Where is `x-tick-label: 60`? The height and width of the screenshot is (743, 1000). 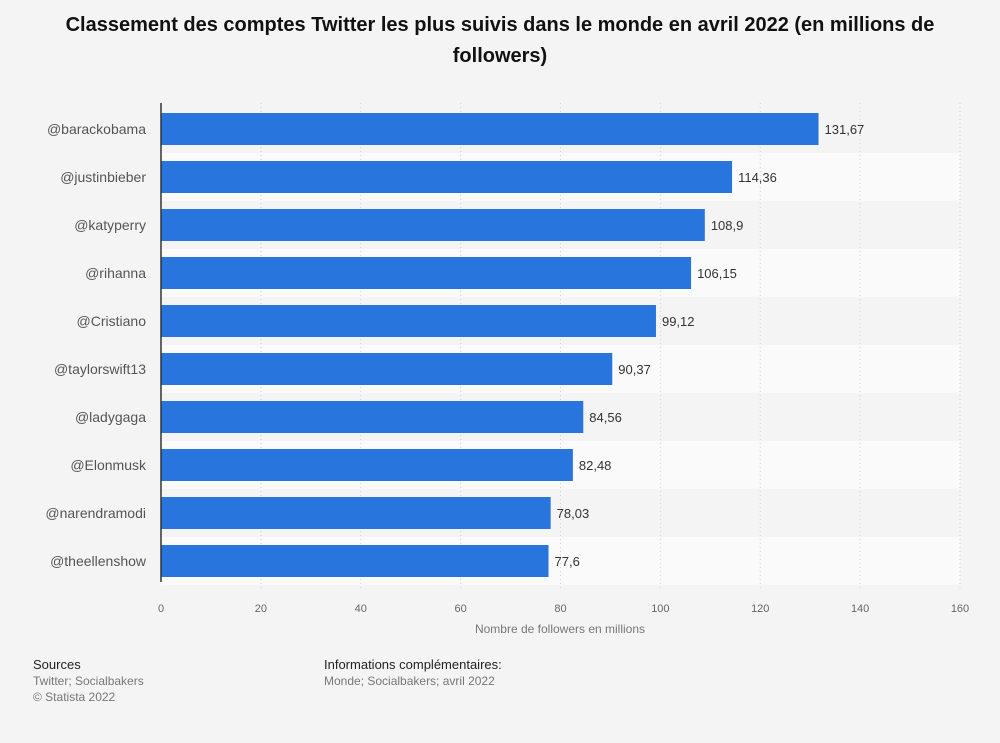
x-tick-label: 60 is located at coordinates (461, 609).